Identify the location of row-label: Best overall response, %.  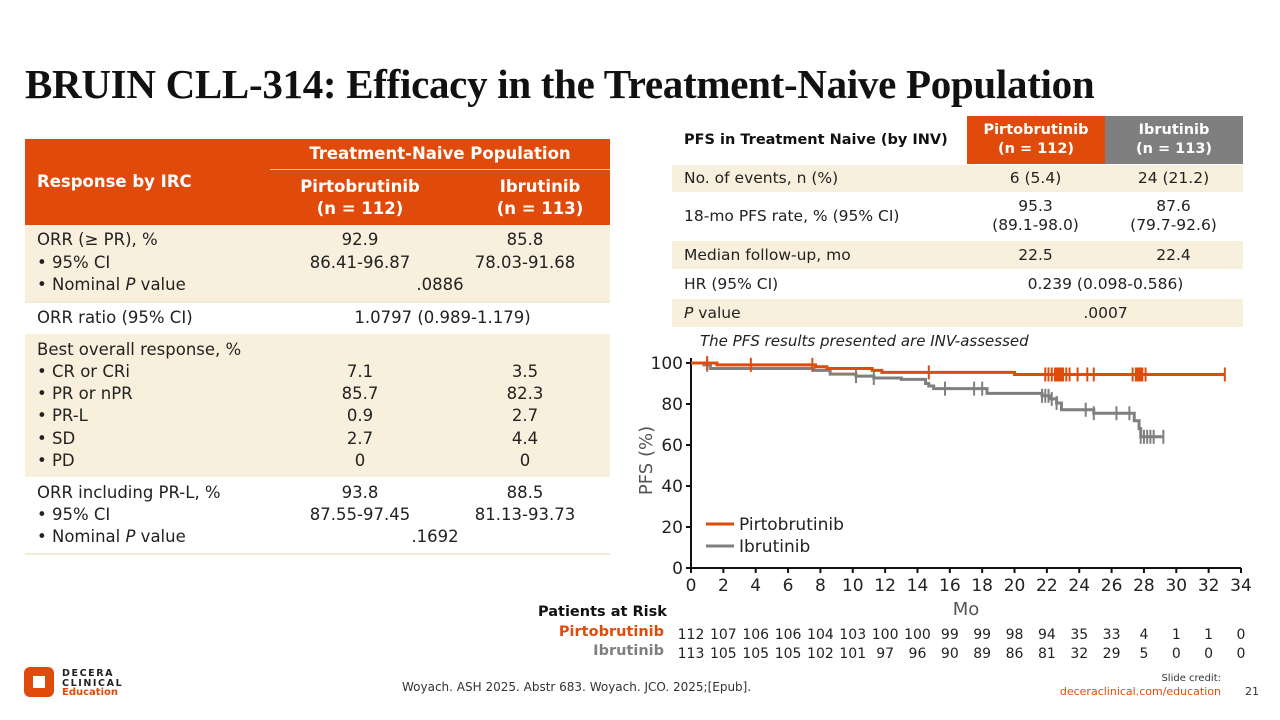
(139, 349).